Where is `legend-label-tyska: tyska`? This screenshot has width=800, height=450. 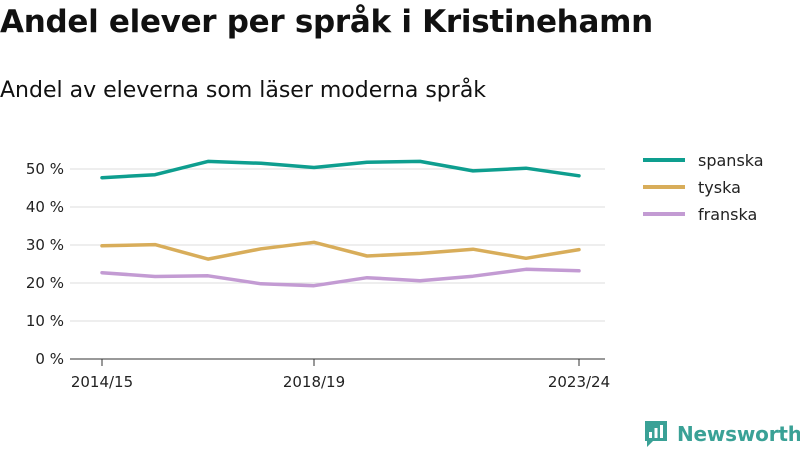 legend-label-tyska: tyska is located at coordinates (719, 187).